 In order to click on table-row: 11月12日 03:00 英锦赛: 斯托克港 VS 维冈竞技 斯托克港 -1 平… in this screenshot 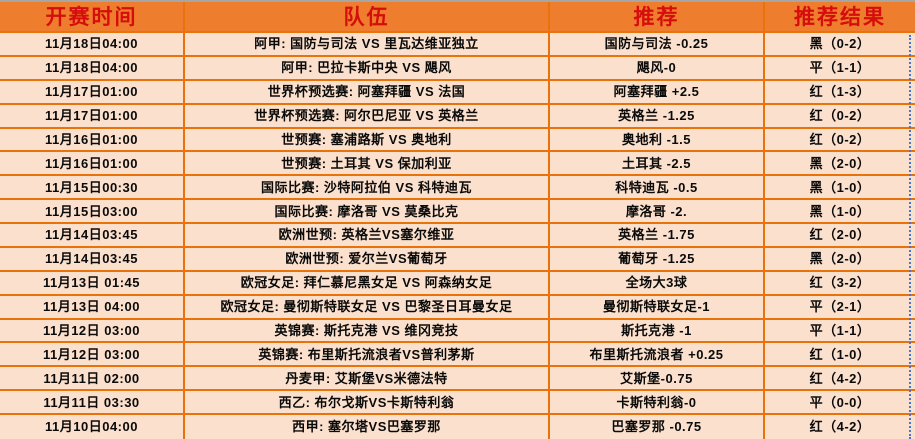, I will do `click(457, 331)`.